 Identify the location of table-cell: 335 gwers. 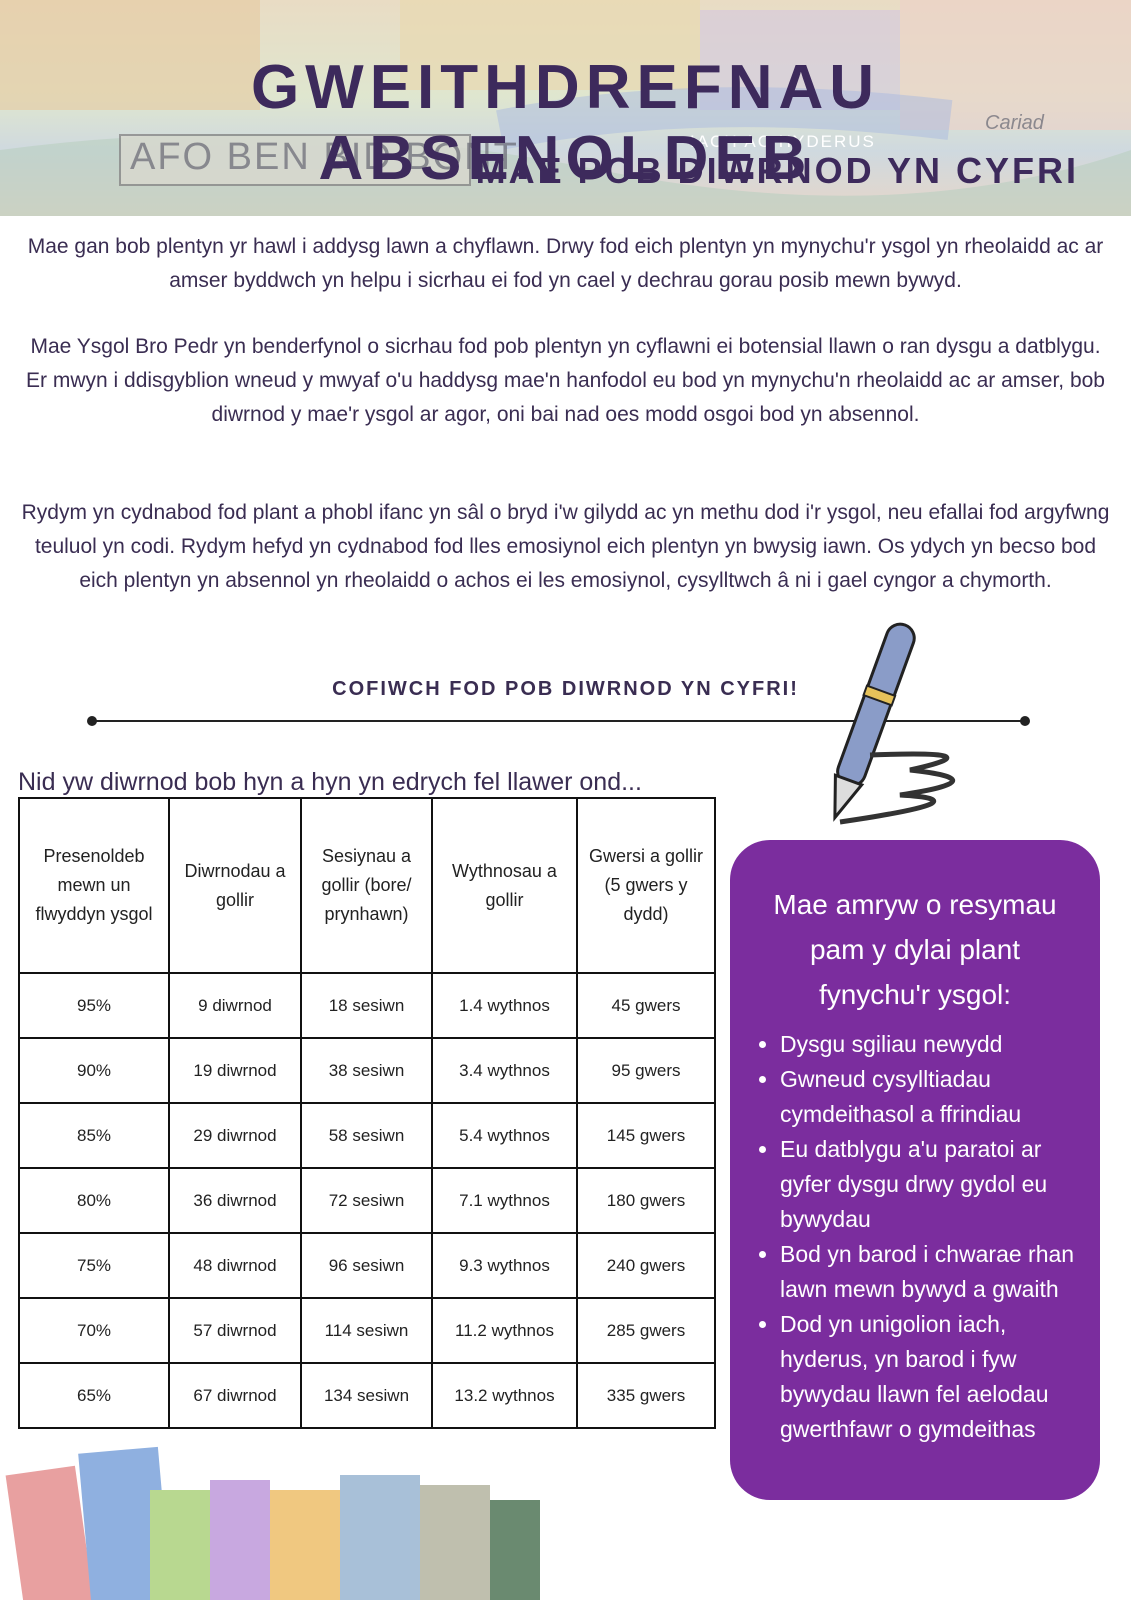
(646, 1395).